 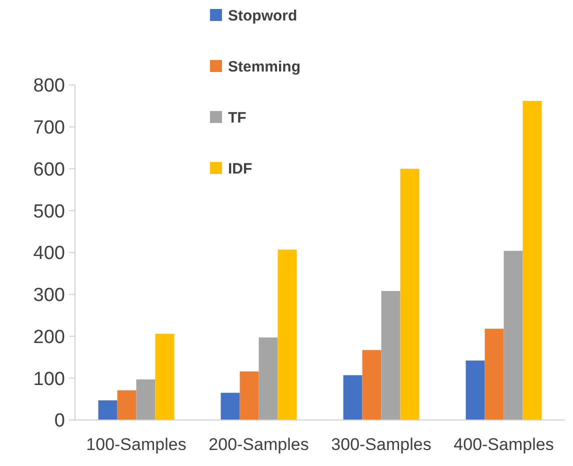 What do you see at coordinates (49, 211) in the screenshot?
I see `y-tick-label: 500` at bounding box center [49, 211].